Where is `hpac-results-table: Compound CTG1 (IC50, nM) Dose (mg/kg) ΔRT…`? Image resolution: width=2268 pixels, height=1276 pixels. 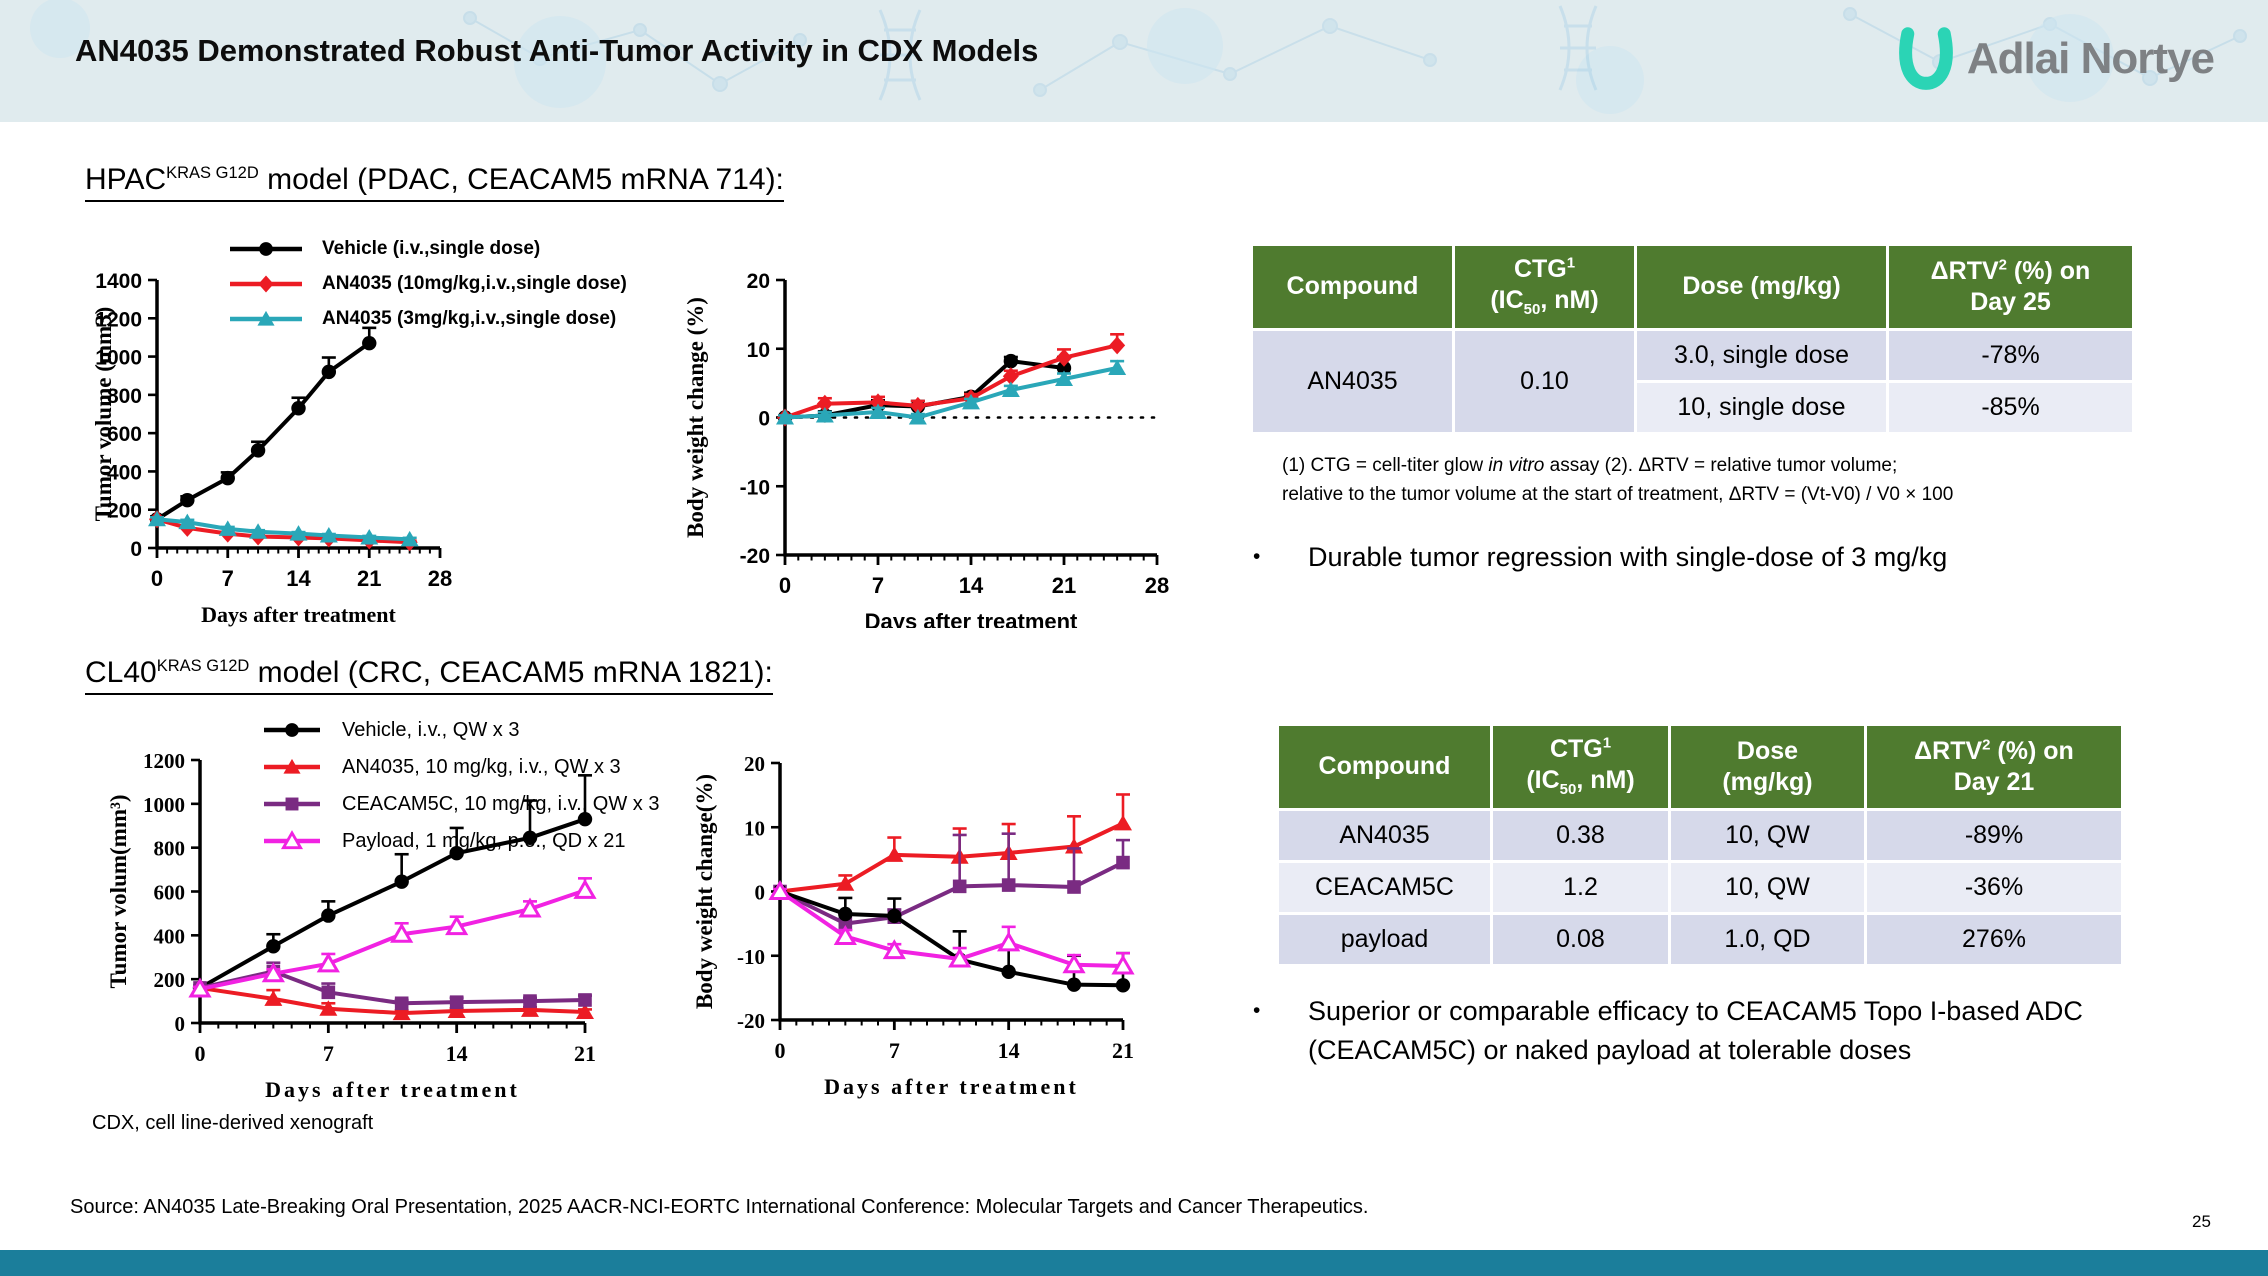
hpac-results-table: Compound CTG1 (IC50, nM) Dose (mg/kg) ΔRT… is located at coordinates (1692, 339).